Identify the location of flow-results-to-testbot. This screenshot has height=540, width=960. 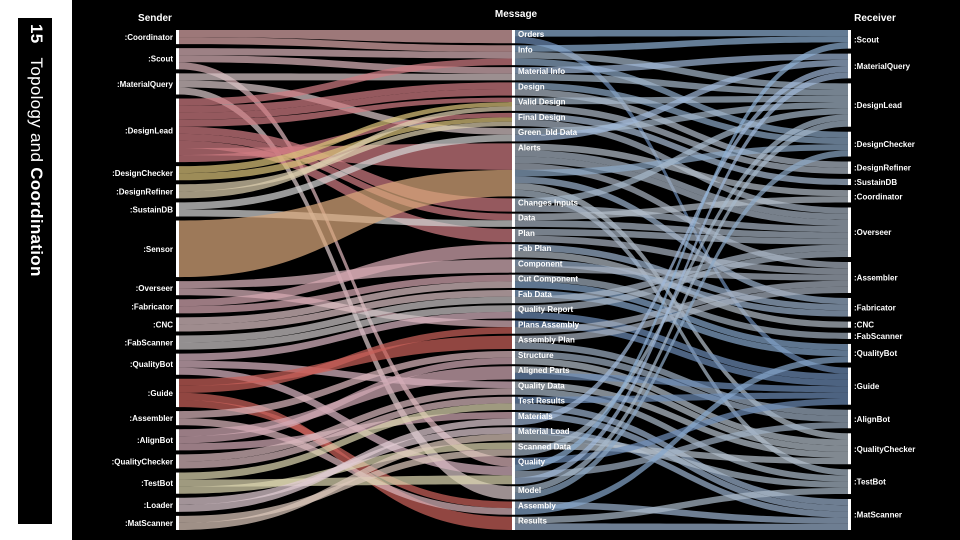
(681, 505).